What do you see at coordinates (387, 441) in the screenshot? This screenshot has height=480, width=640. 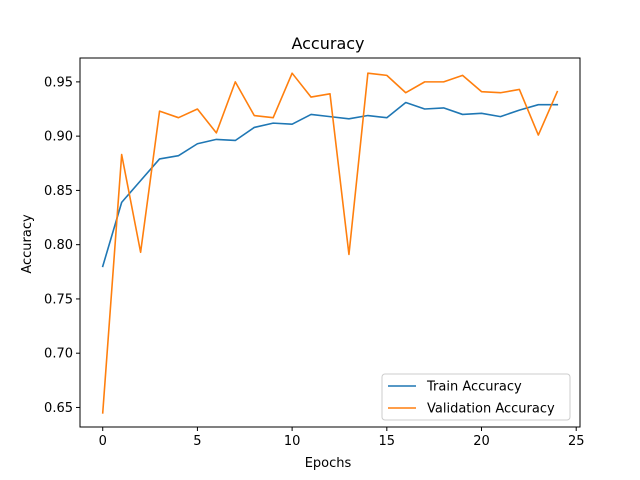 I see `x-tick-label: 15` at bounding box center [387, 441].